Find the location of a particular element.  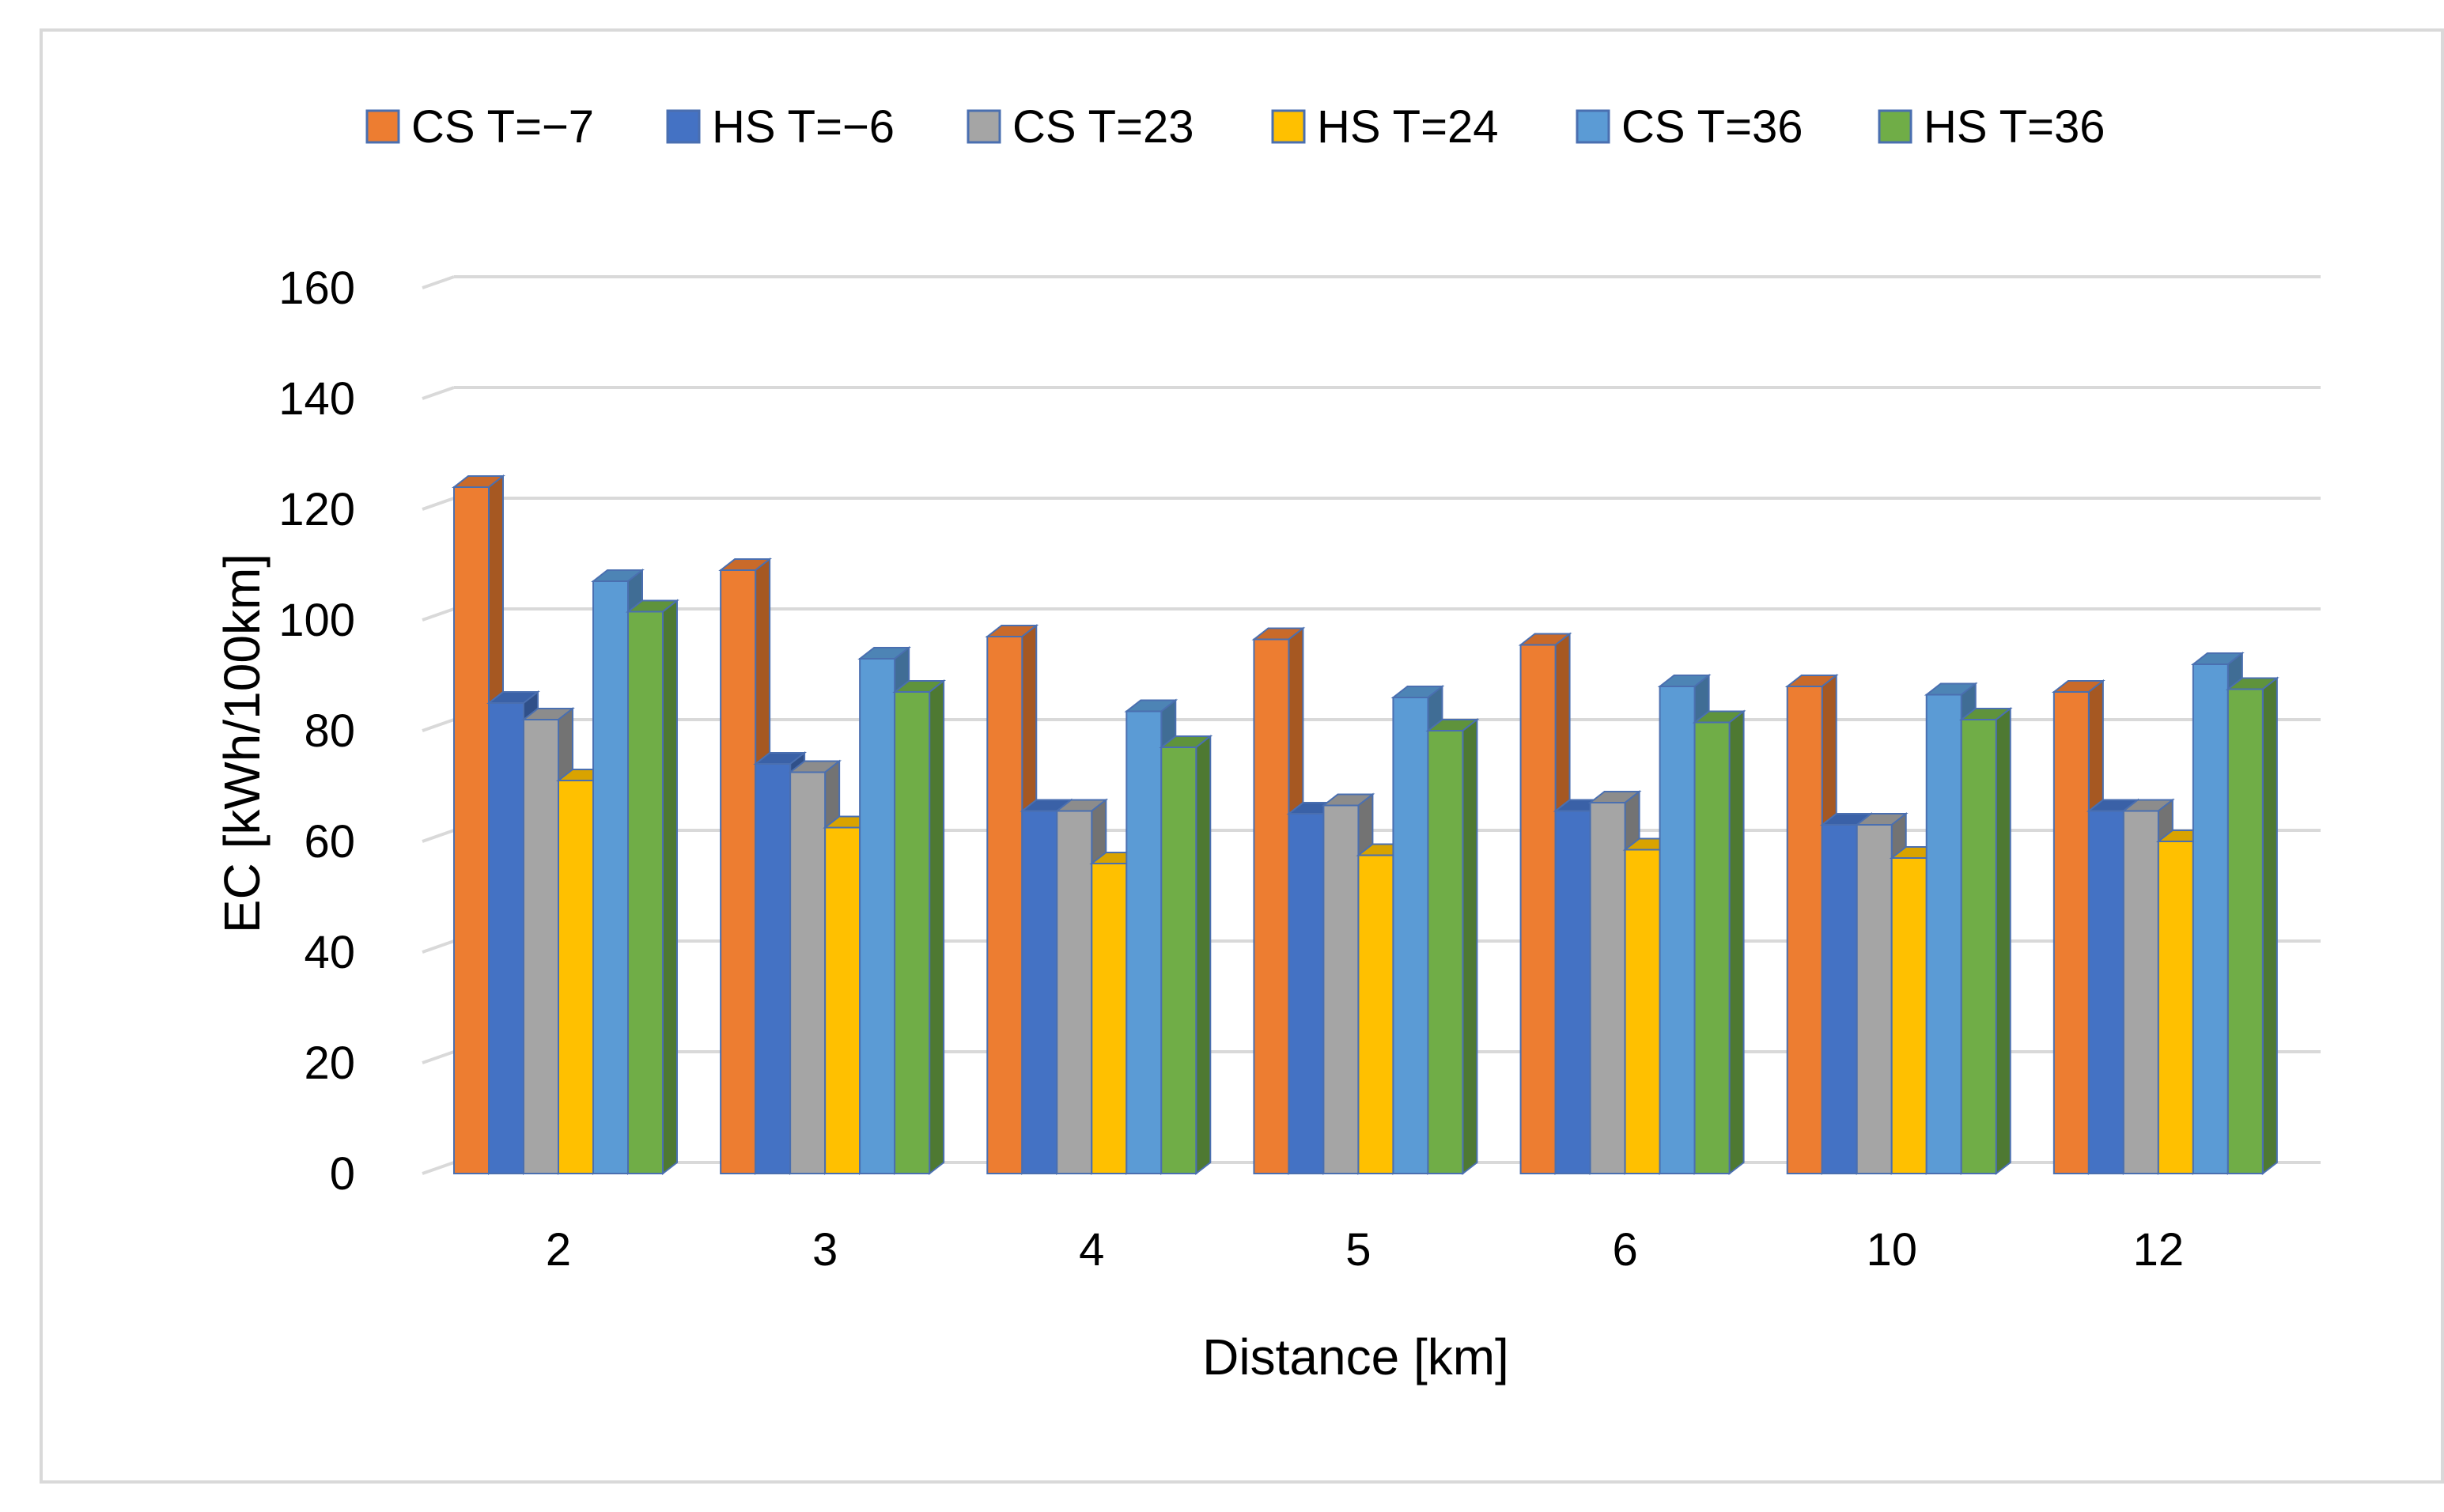

y-tick-label: 160 is located at coordinates (316, 288).